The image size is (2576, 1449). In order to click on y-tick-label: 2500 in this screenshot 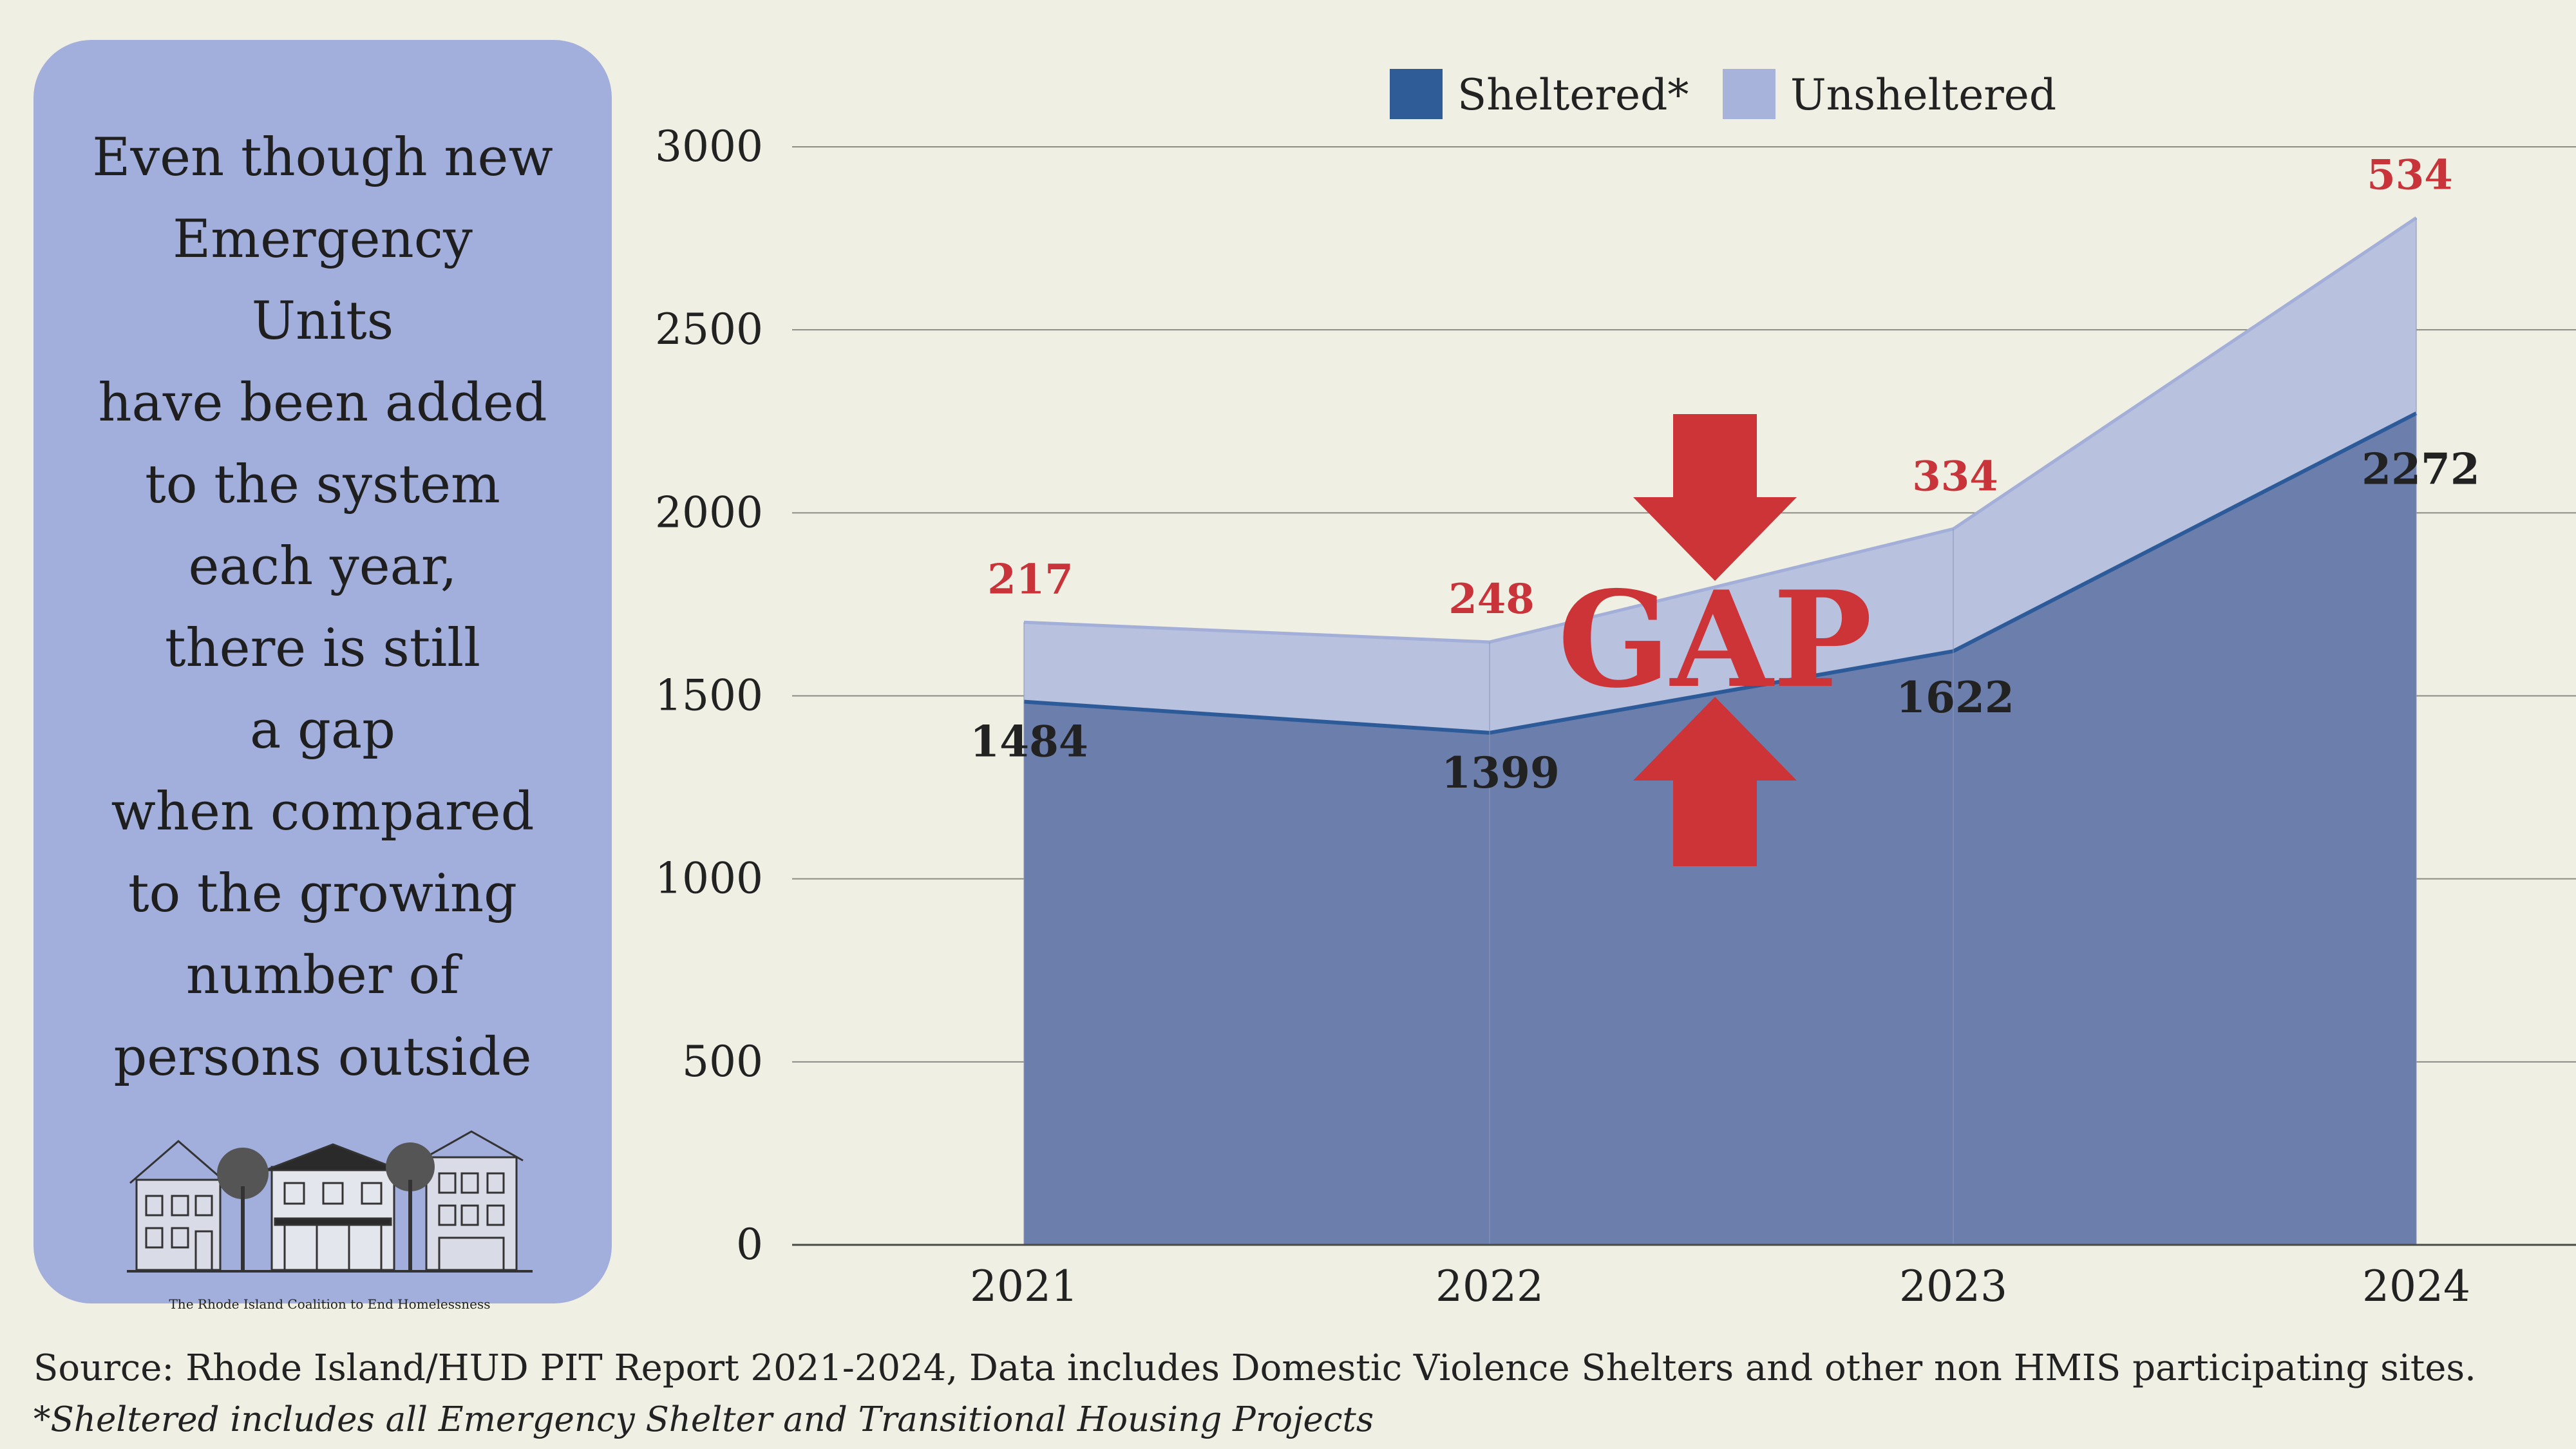, I will do `click(709, 329)`.